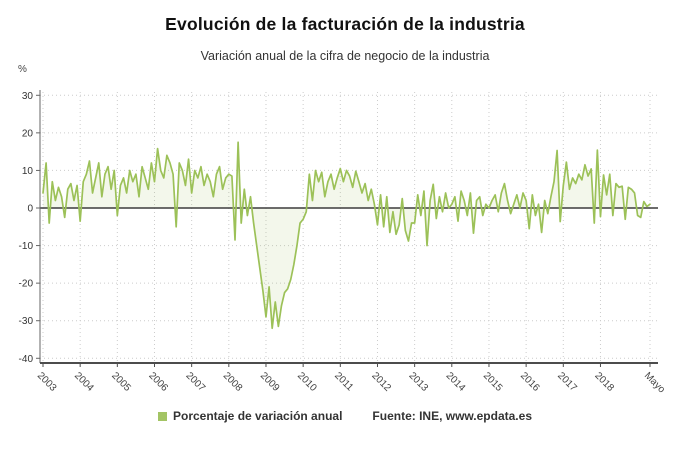  I want to click on legend-swatch-icon, so click(162, 416).